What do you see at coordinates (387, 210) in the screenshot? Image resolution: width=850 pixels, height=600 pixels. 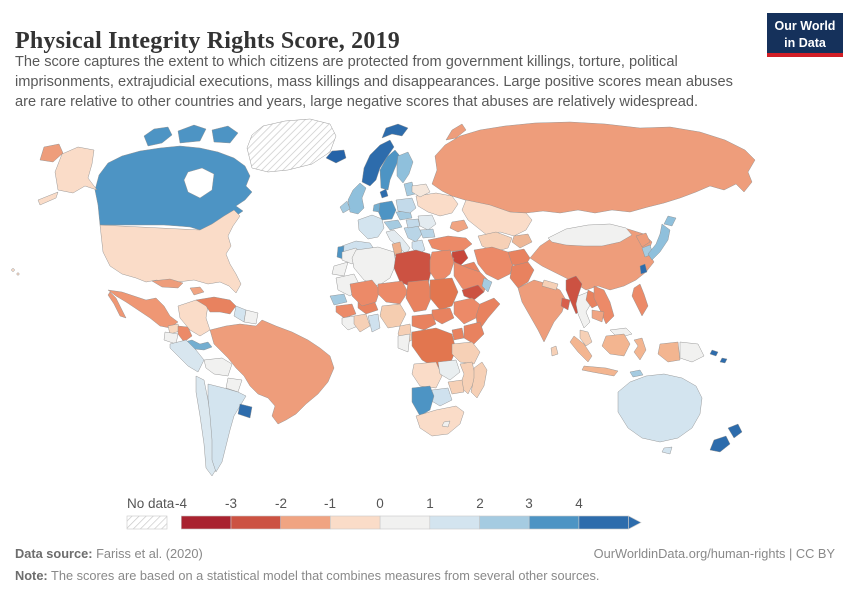 I see `country-germany` at bounding box center [387, 210].